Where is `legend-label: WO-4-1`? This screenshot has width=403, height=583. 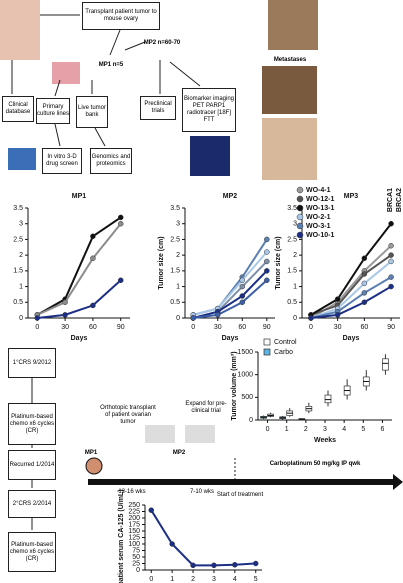
legend-label: WO-4-1 is located at coordinates (318, 190).